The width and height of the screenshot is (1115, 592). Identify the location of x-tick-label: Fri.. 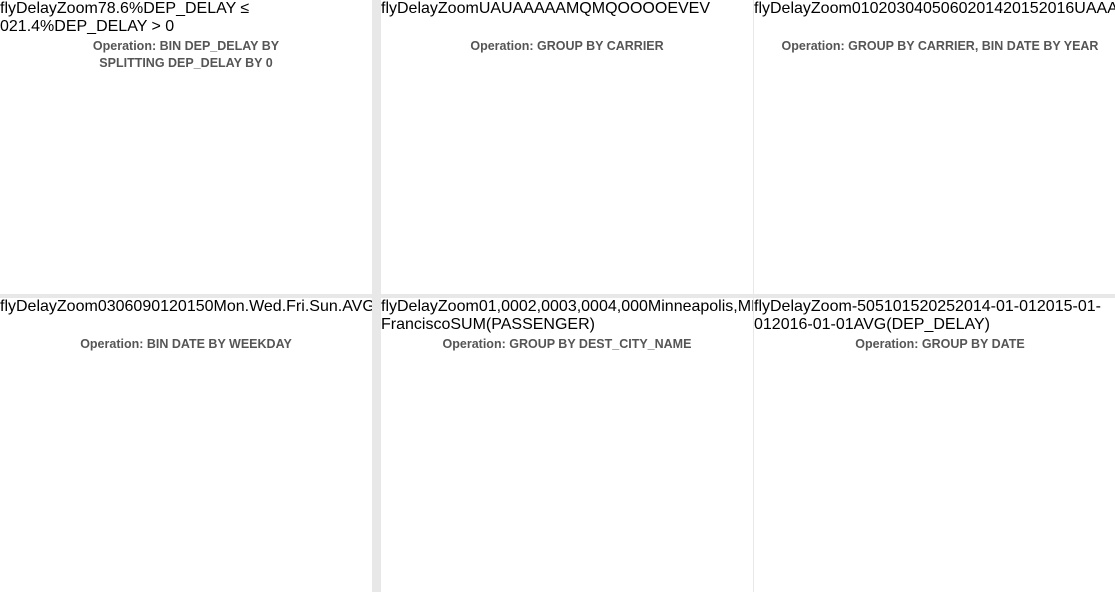
(298, 306).